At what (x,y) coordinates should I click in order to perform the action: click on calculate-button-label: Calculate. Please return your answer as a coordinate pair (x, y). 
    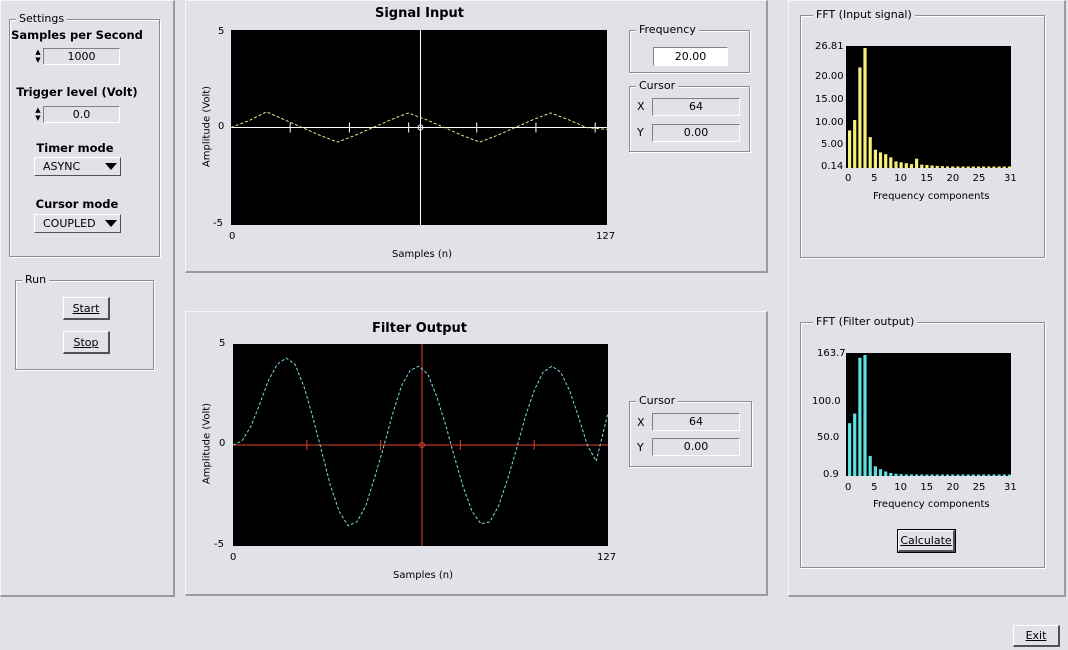
    Looking at the image, I should click on (926, 540).